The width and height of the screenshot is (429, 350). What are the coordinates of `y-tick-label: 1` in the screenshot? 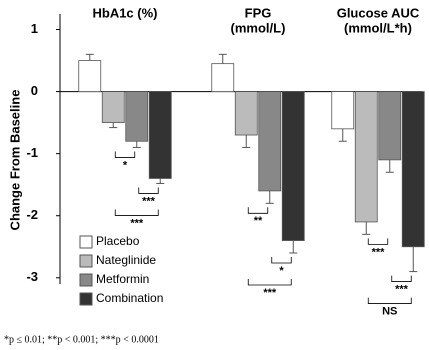 It's located at (34, 28).